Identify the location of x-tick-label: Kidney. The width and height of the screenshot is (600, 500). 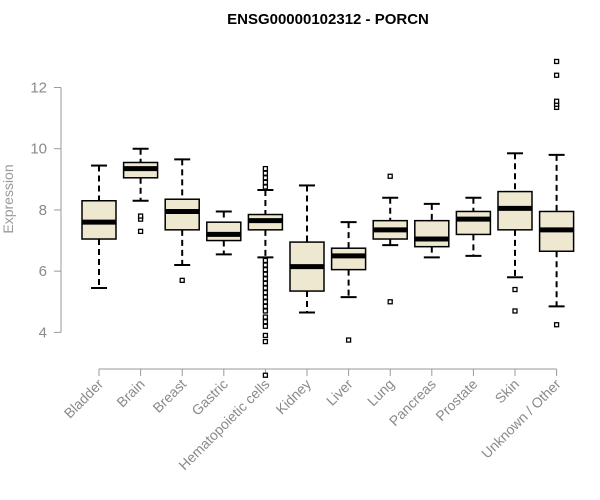
(294, 397).